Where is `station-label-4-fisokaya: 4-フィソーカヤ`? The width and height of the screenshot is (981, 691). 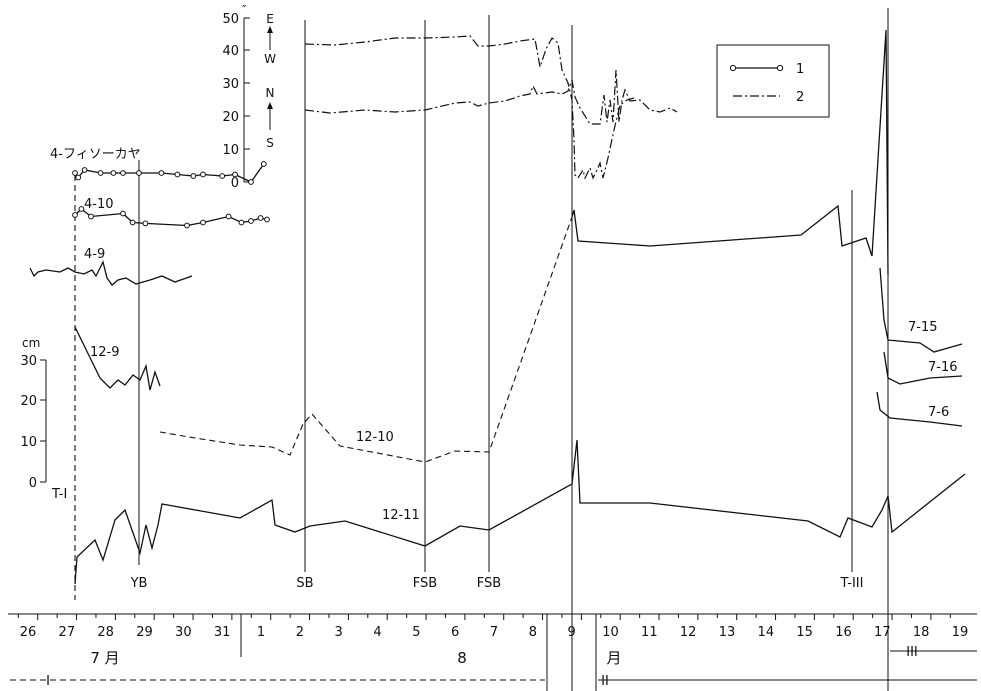 station-label-4-fisokaya: 4-フィソーカヤ is located at coordinates (95, 154).